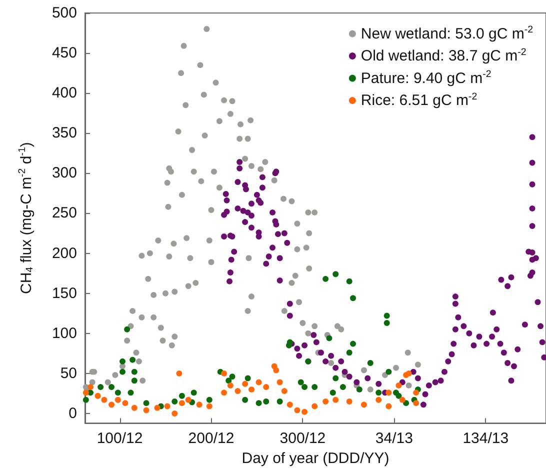 The height and width of the screenshot is (471, 546). I want to click on y-tick-label: 450, so click(64, 53).